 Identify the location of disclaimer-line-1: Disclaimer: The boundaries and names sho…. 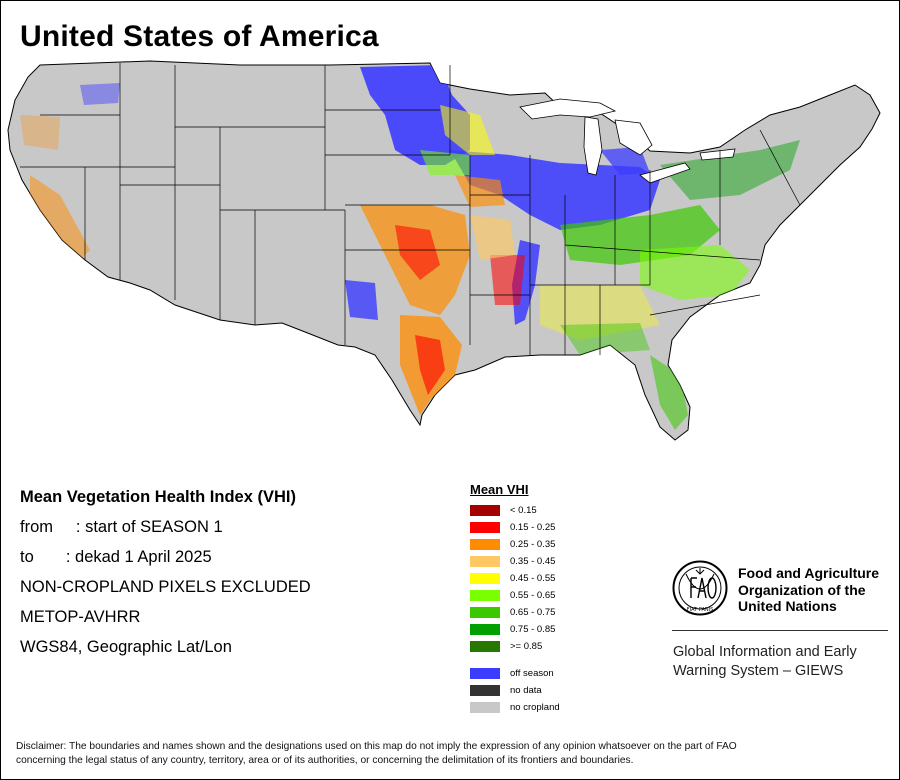
(376, 746).